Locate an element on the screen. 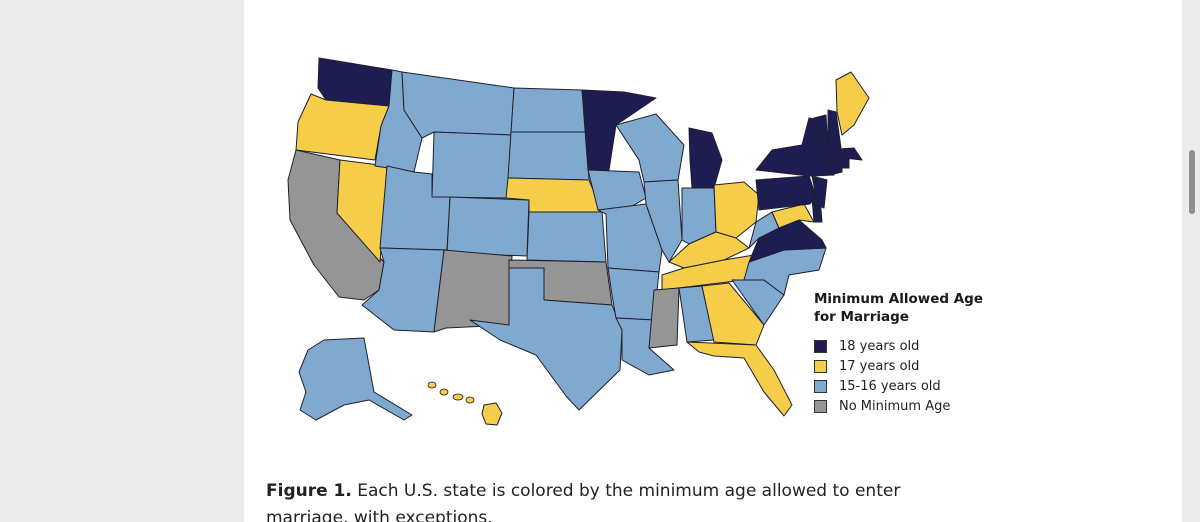 This screenshot has width=1200, height=522. state-nv is located at coordinates (362, 211).